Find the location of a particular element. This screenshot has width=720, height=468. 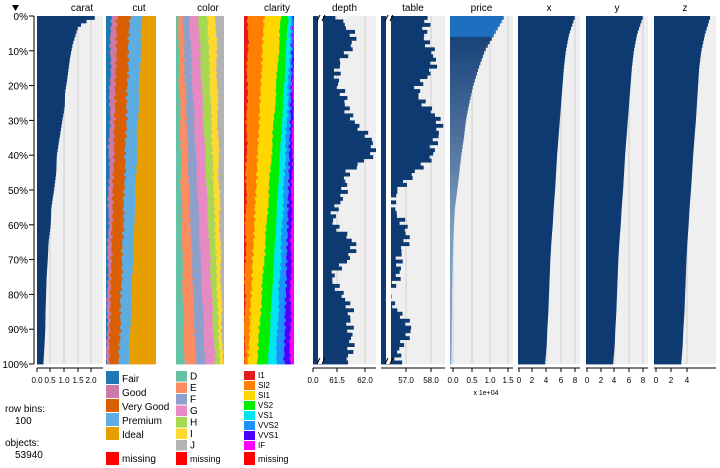

bar-x is located at coordinates (546, 18).